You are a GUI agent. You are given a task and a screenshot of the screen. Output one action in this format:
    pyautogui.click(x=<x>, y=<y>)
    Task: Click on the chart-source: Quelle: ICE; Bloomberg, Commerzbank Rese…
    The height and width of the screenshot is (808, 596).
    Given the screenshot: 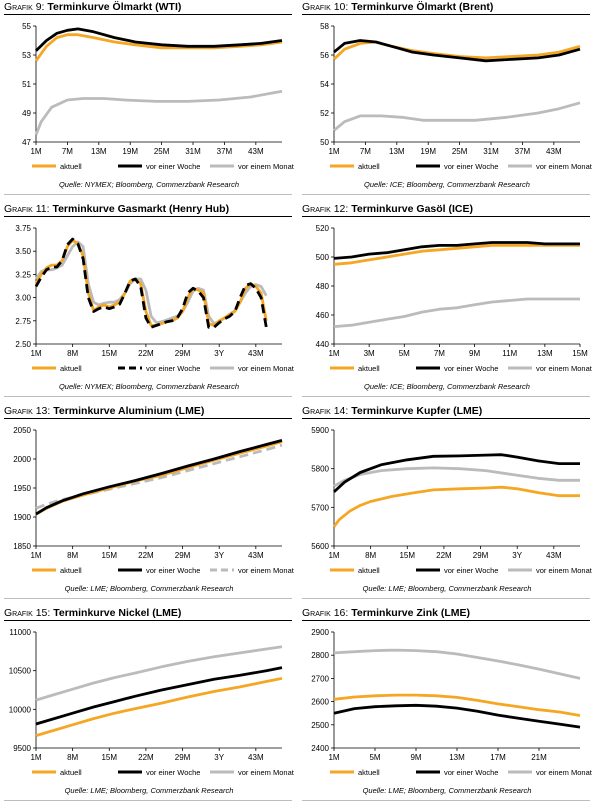 What is the action you would take?
    pyautogui.click(x=447, y=386)
    